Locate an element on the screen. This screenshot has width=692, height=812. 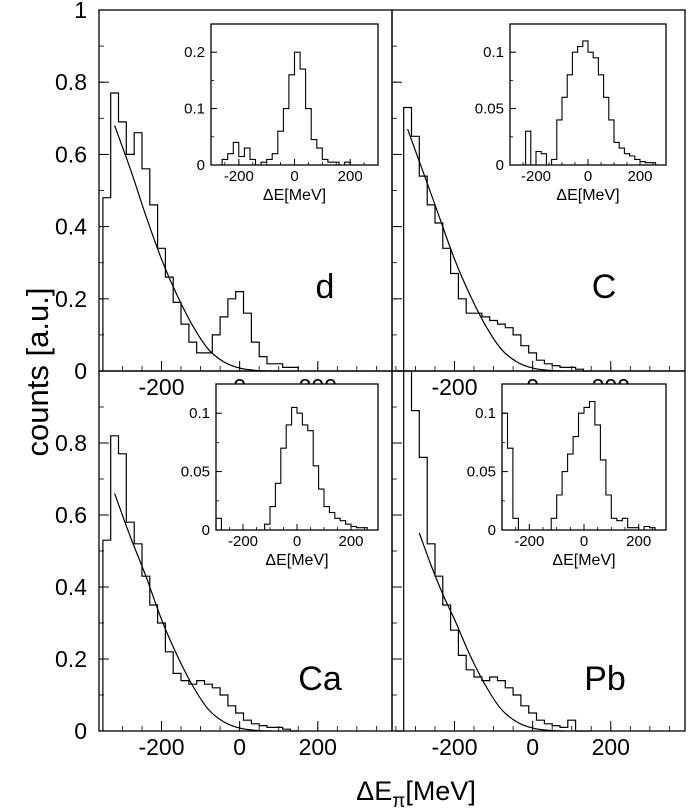
panel-label: Ca is located at coordinates (320, 679).